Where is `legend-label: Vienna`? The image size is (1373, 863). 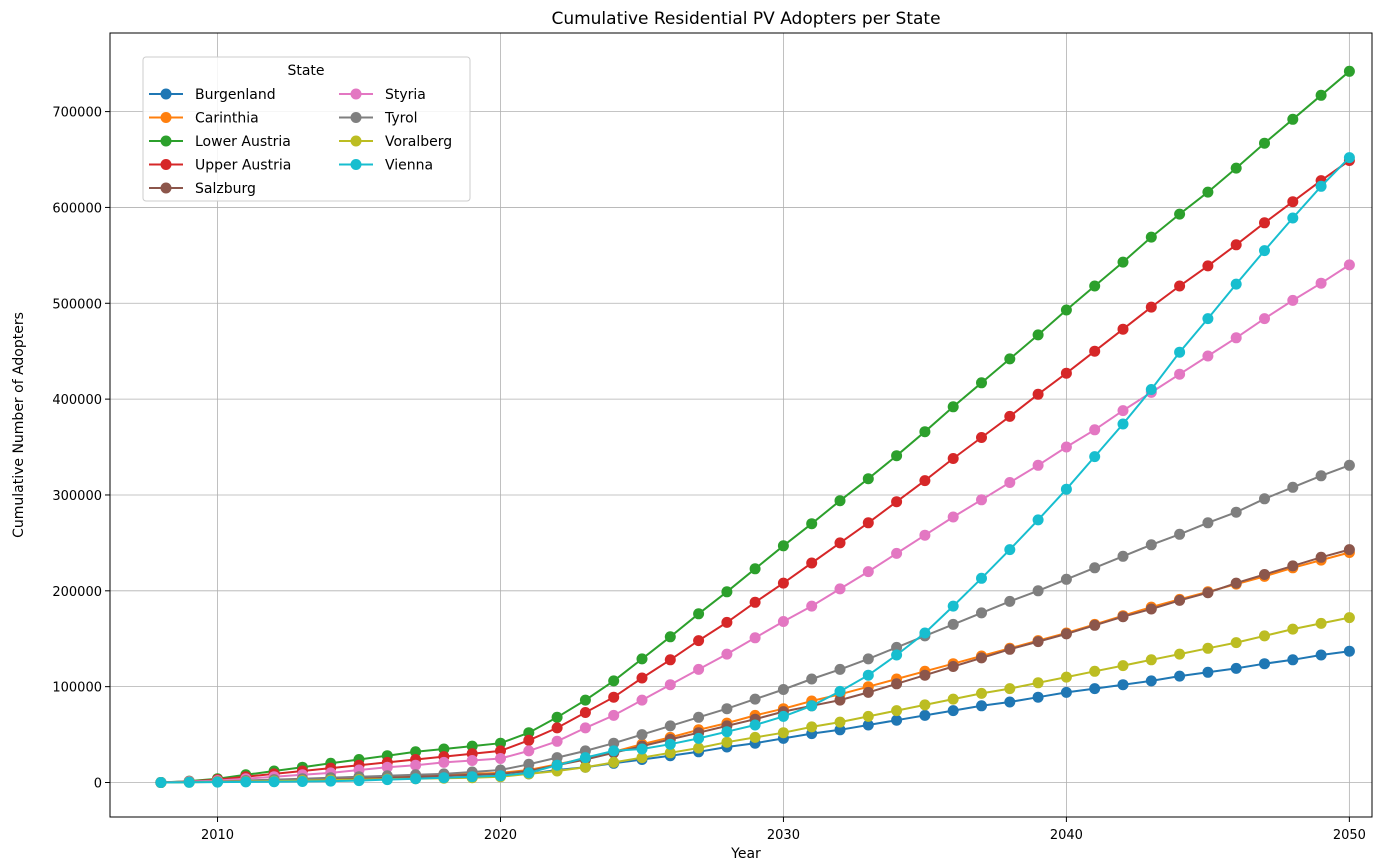 legend-label: Vienna is located at coordinates (409, 166).